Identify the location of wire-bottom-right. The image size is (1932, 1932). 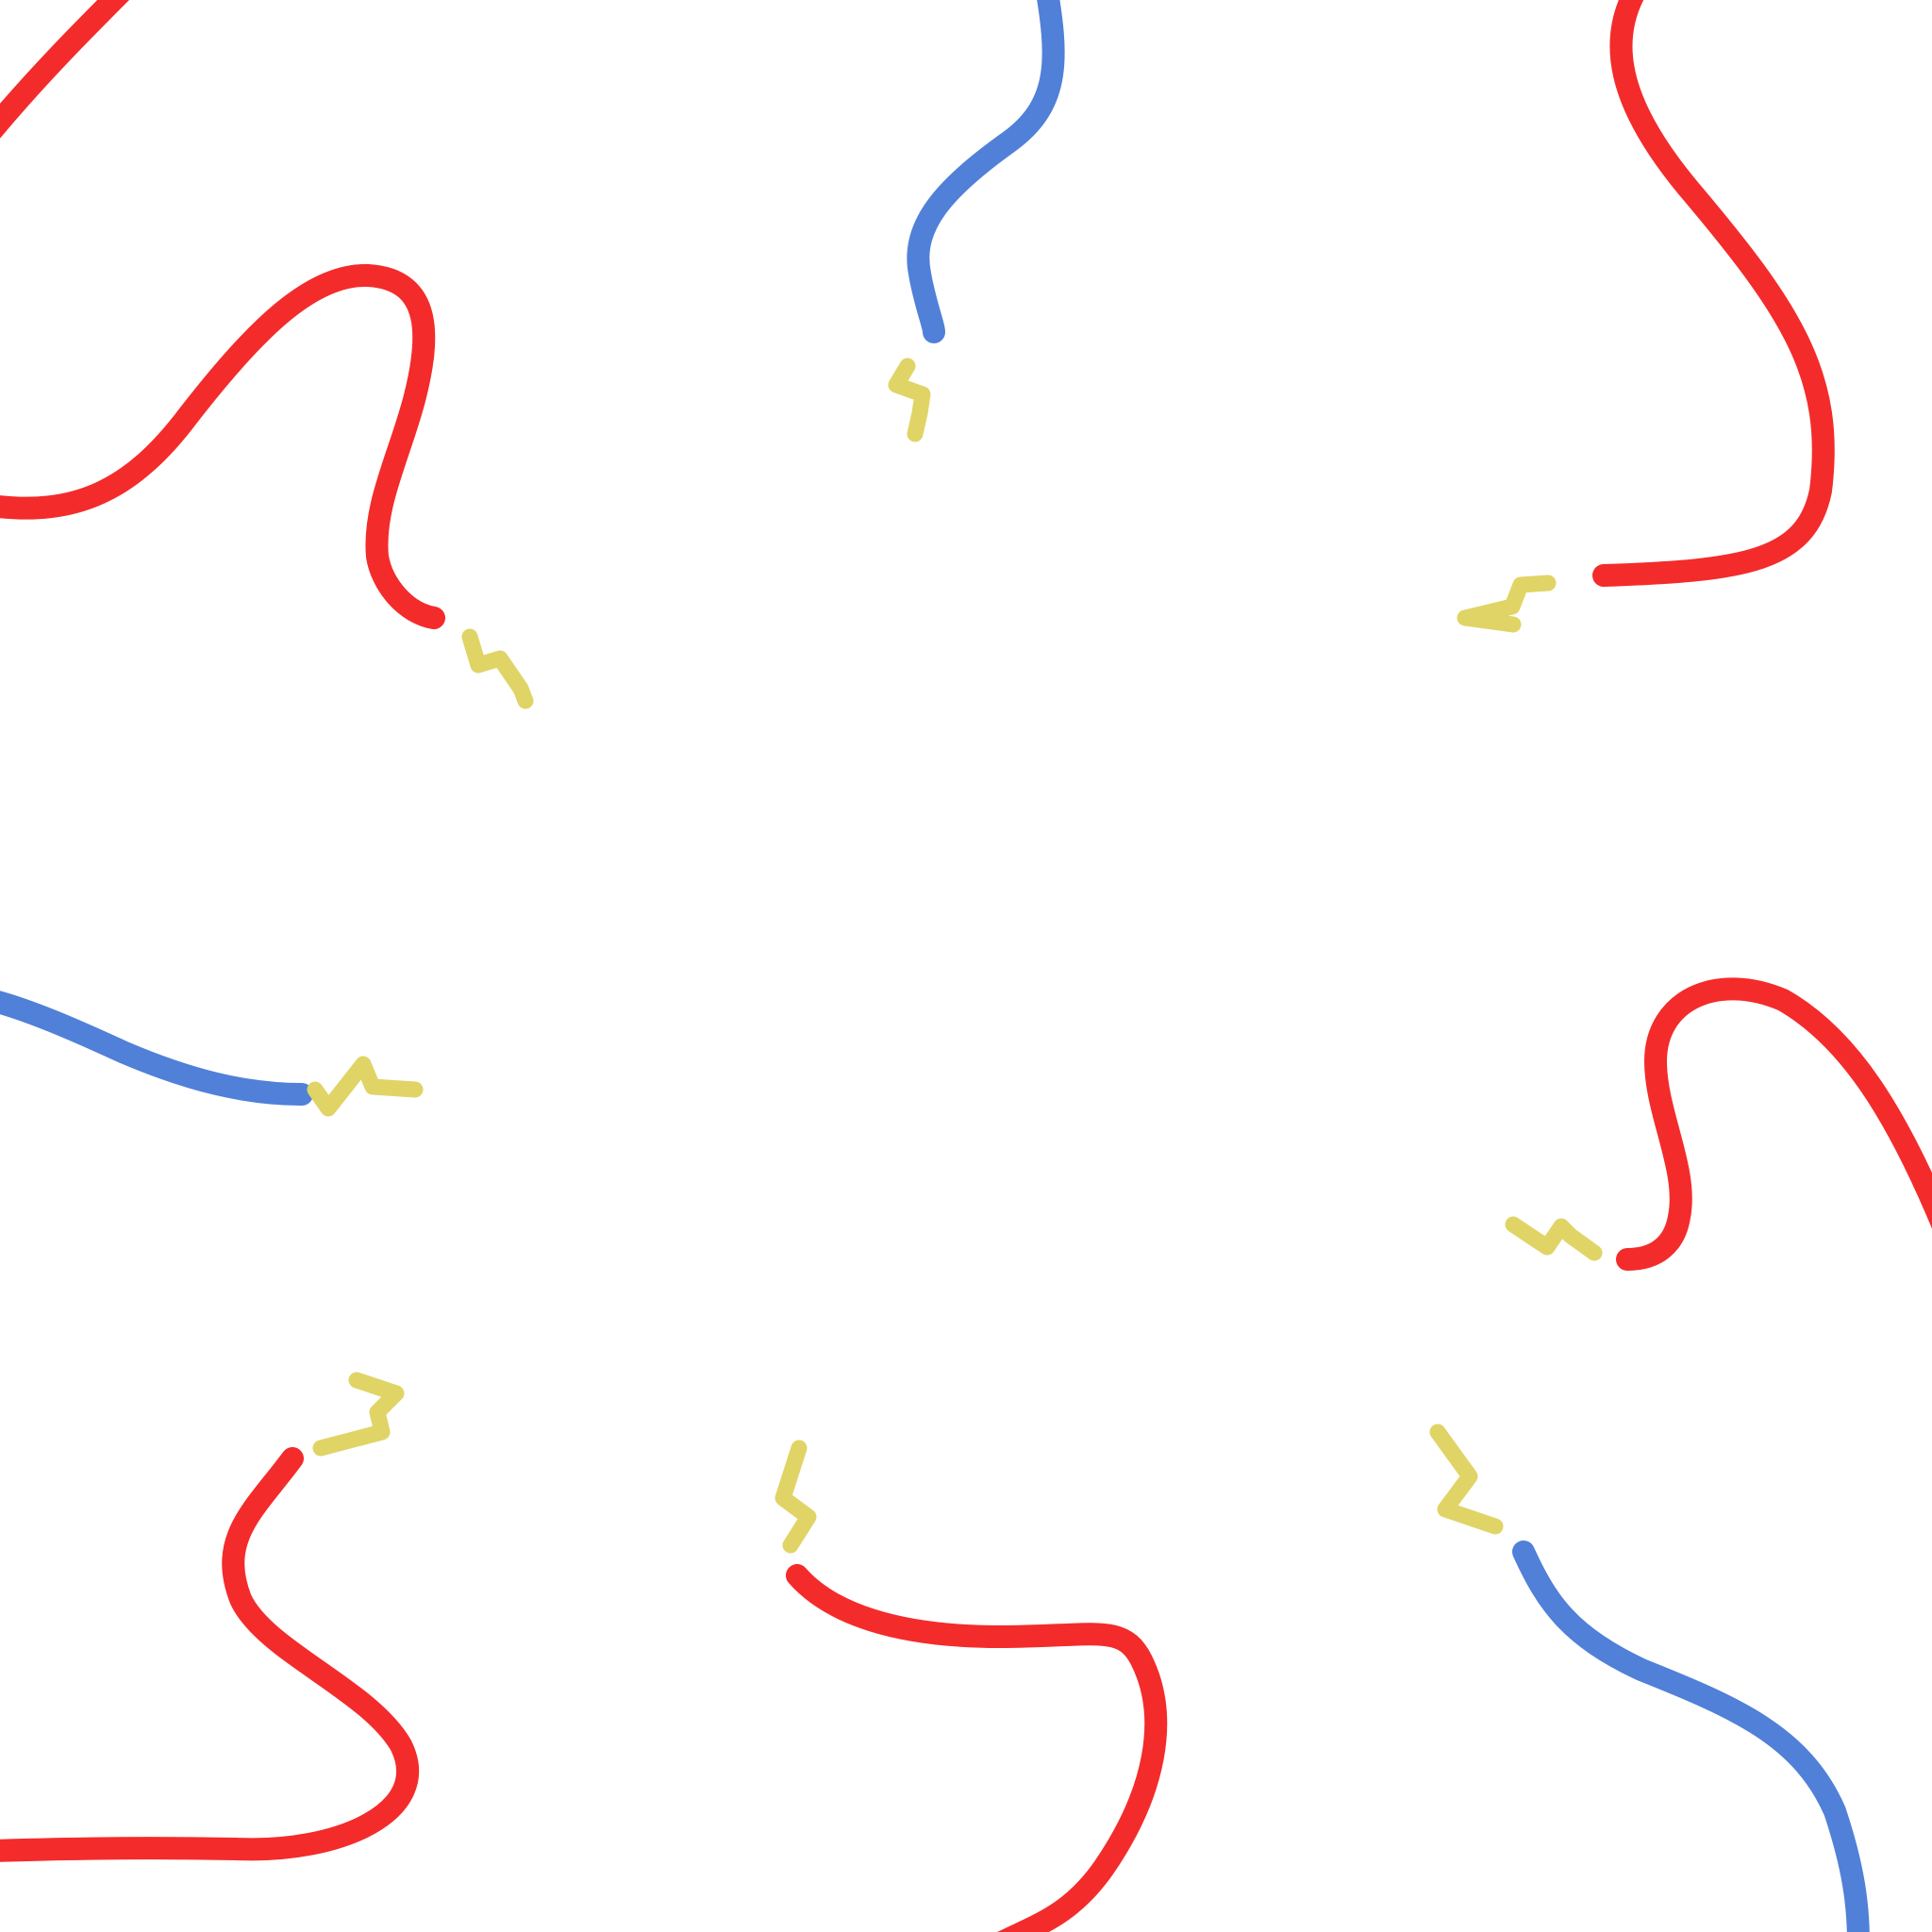
(1691, 1736).